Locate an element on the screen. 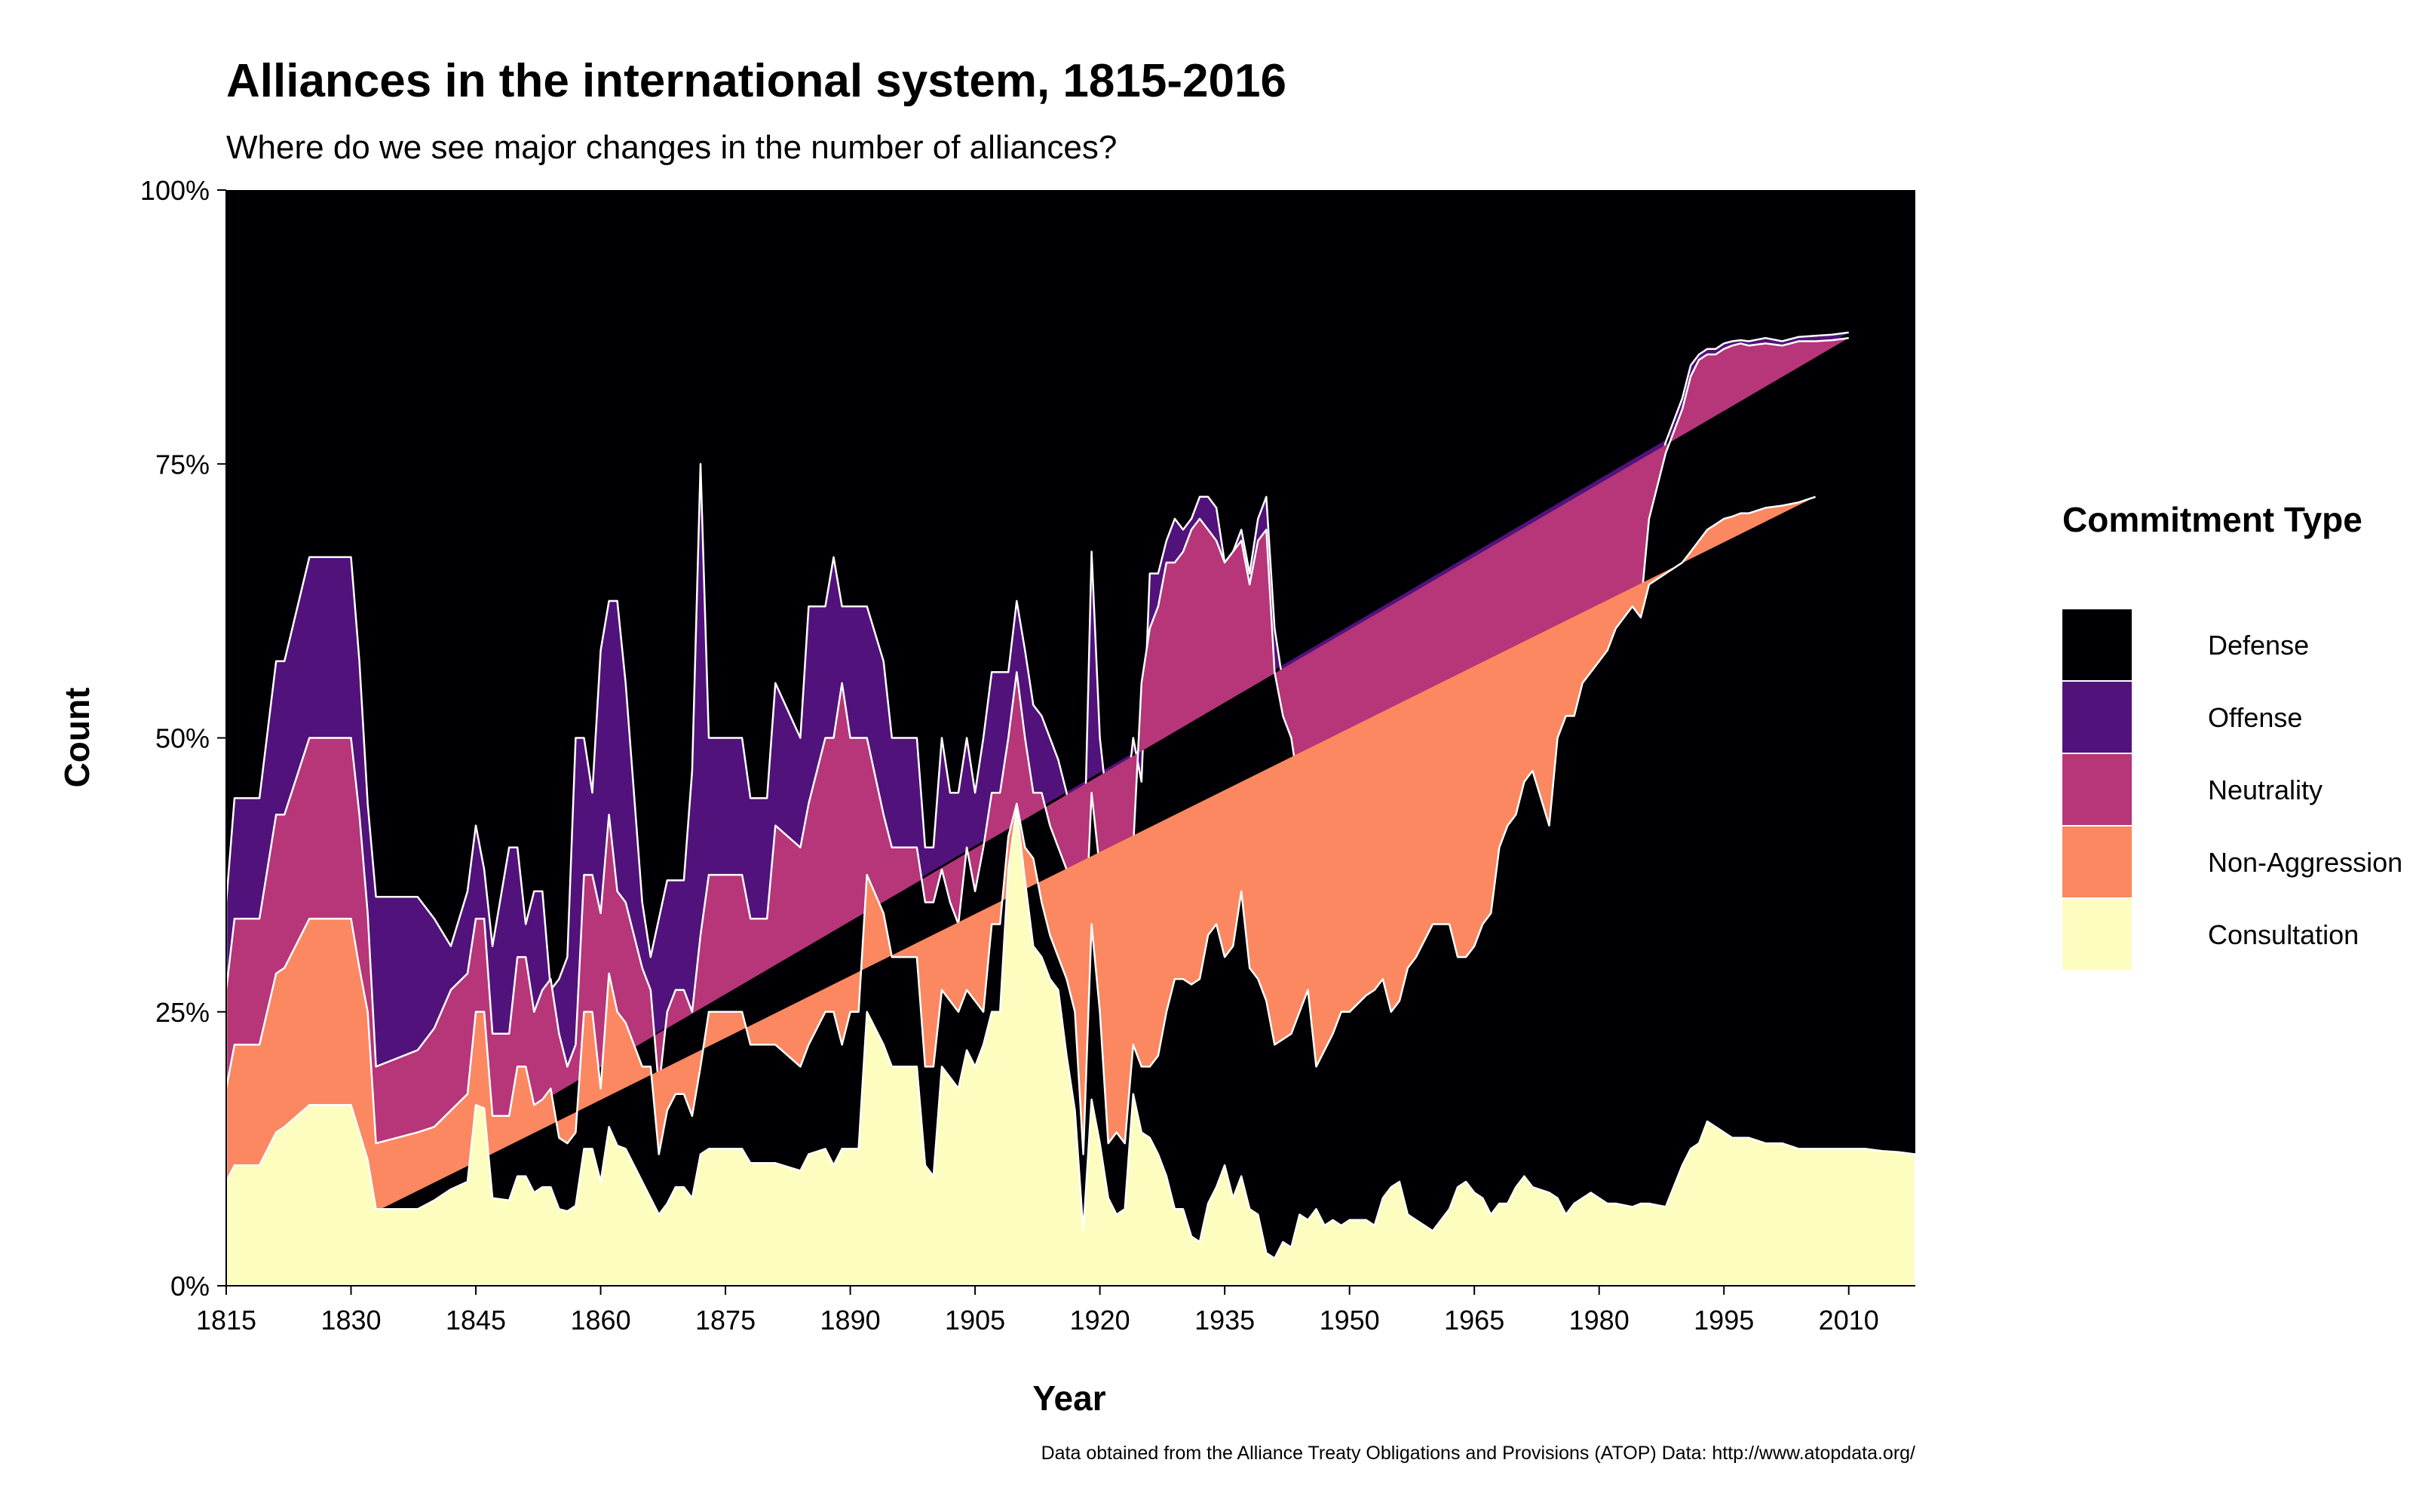 The image size is (2413, 1512). legend-key-offense is located at coordinates (2097, 717).